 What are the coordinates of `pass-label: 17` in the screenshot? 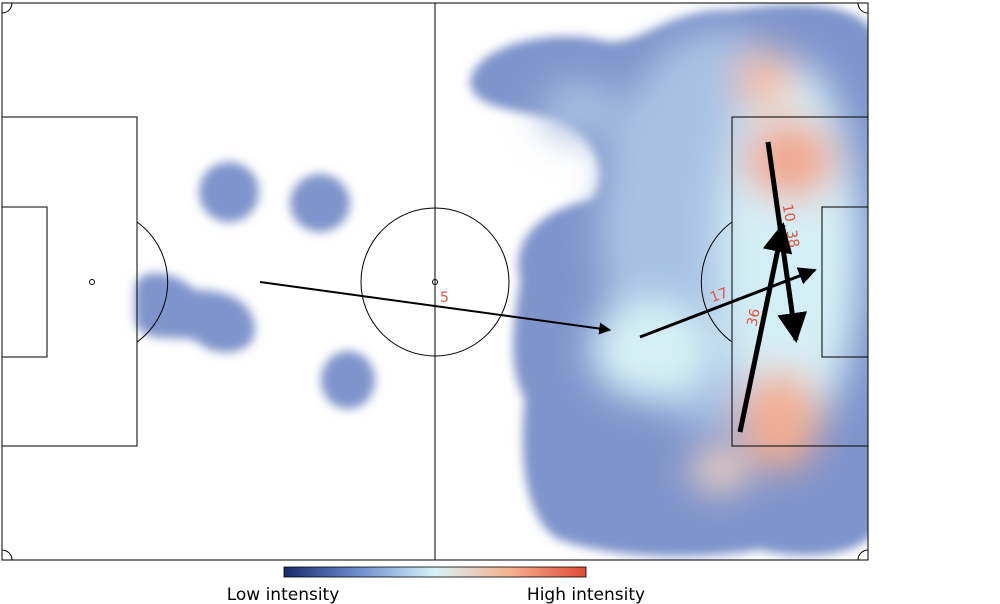 It's located at (719, 295).